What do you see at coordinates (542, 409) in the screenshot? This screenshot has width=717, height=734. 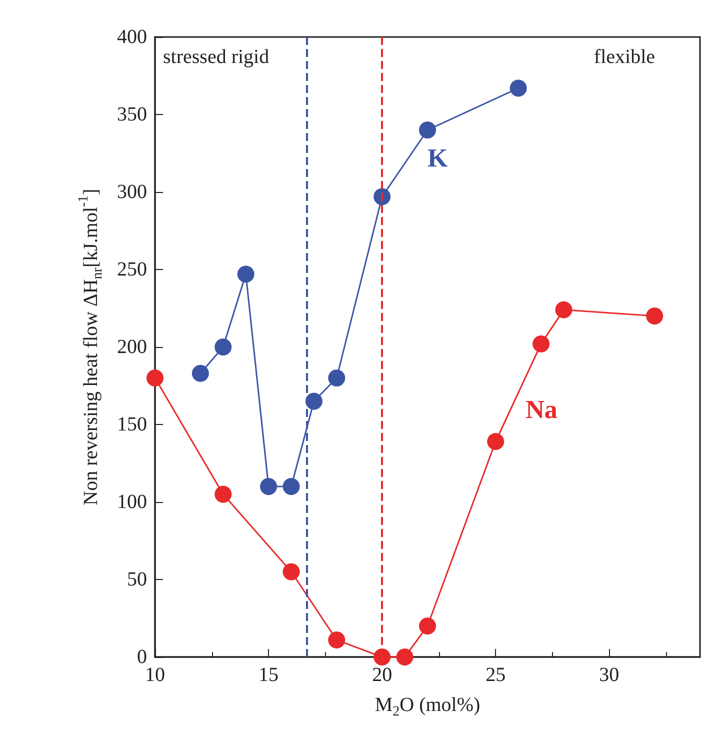 I see `series-label: Na` at bounding box center [542, 409].